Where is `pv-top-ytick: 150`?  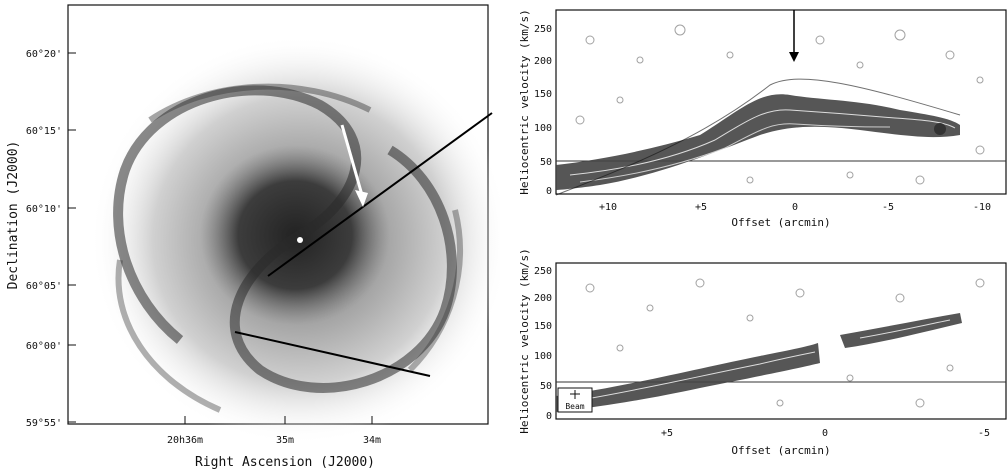 pv-top-ytick: 150 is located at coordinates (543, 94).